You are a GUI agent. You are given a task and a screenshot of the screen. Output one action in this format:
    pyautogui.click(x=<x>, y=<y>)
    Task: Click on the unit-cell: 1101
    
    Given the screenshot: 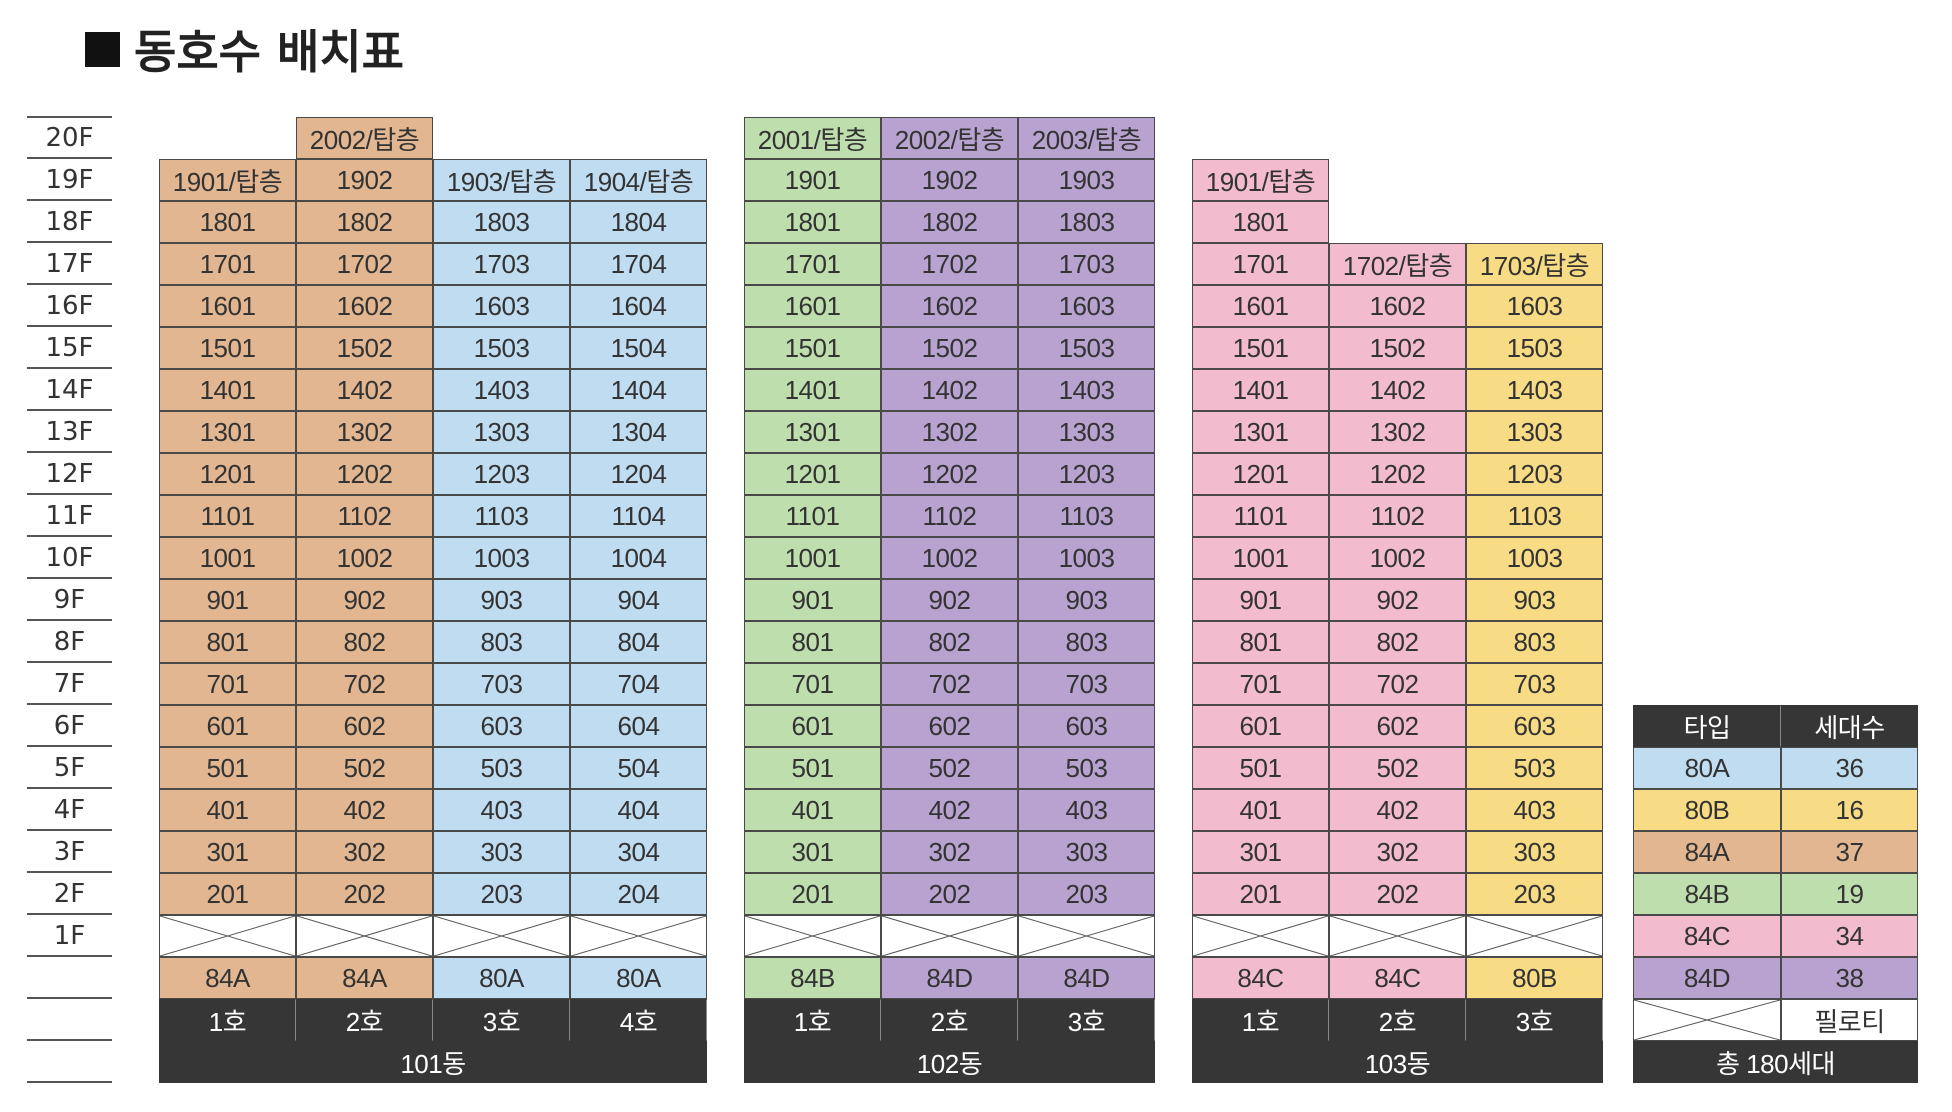 What is the action you would take?
    pyautogui.click(x=1260, y=516)
    